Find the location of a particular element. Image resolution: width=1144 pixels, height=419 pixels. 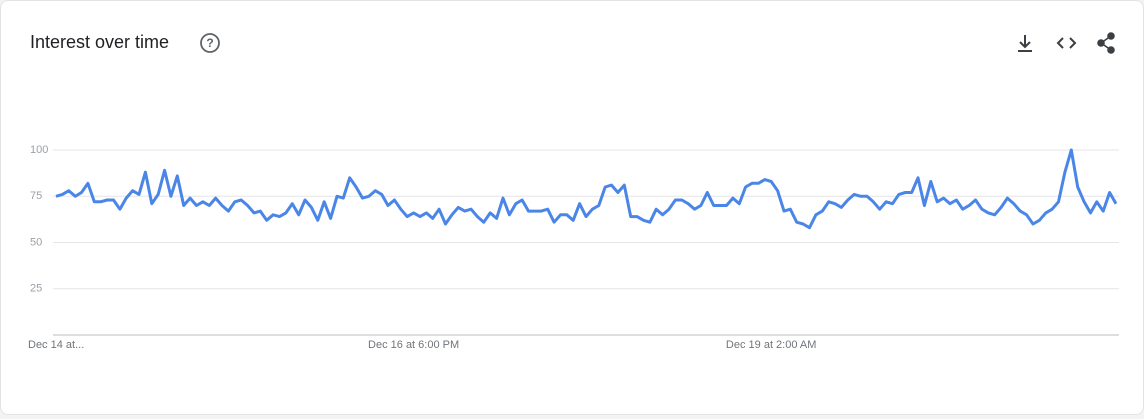

share-icon is located at coordinates (1106, 43).